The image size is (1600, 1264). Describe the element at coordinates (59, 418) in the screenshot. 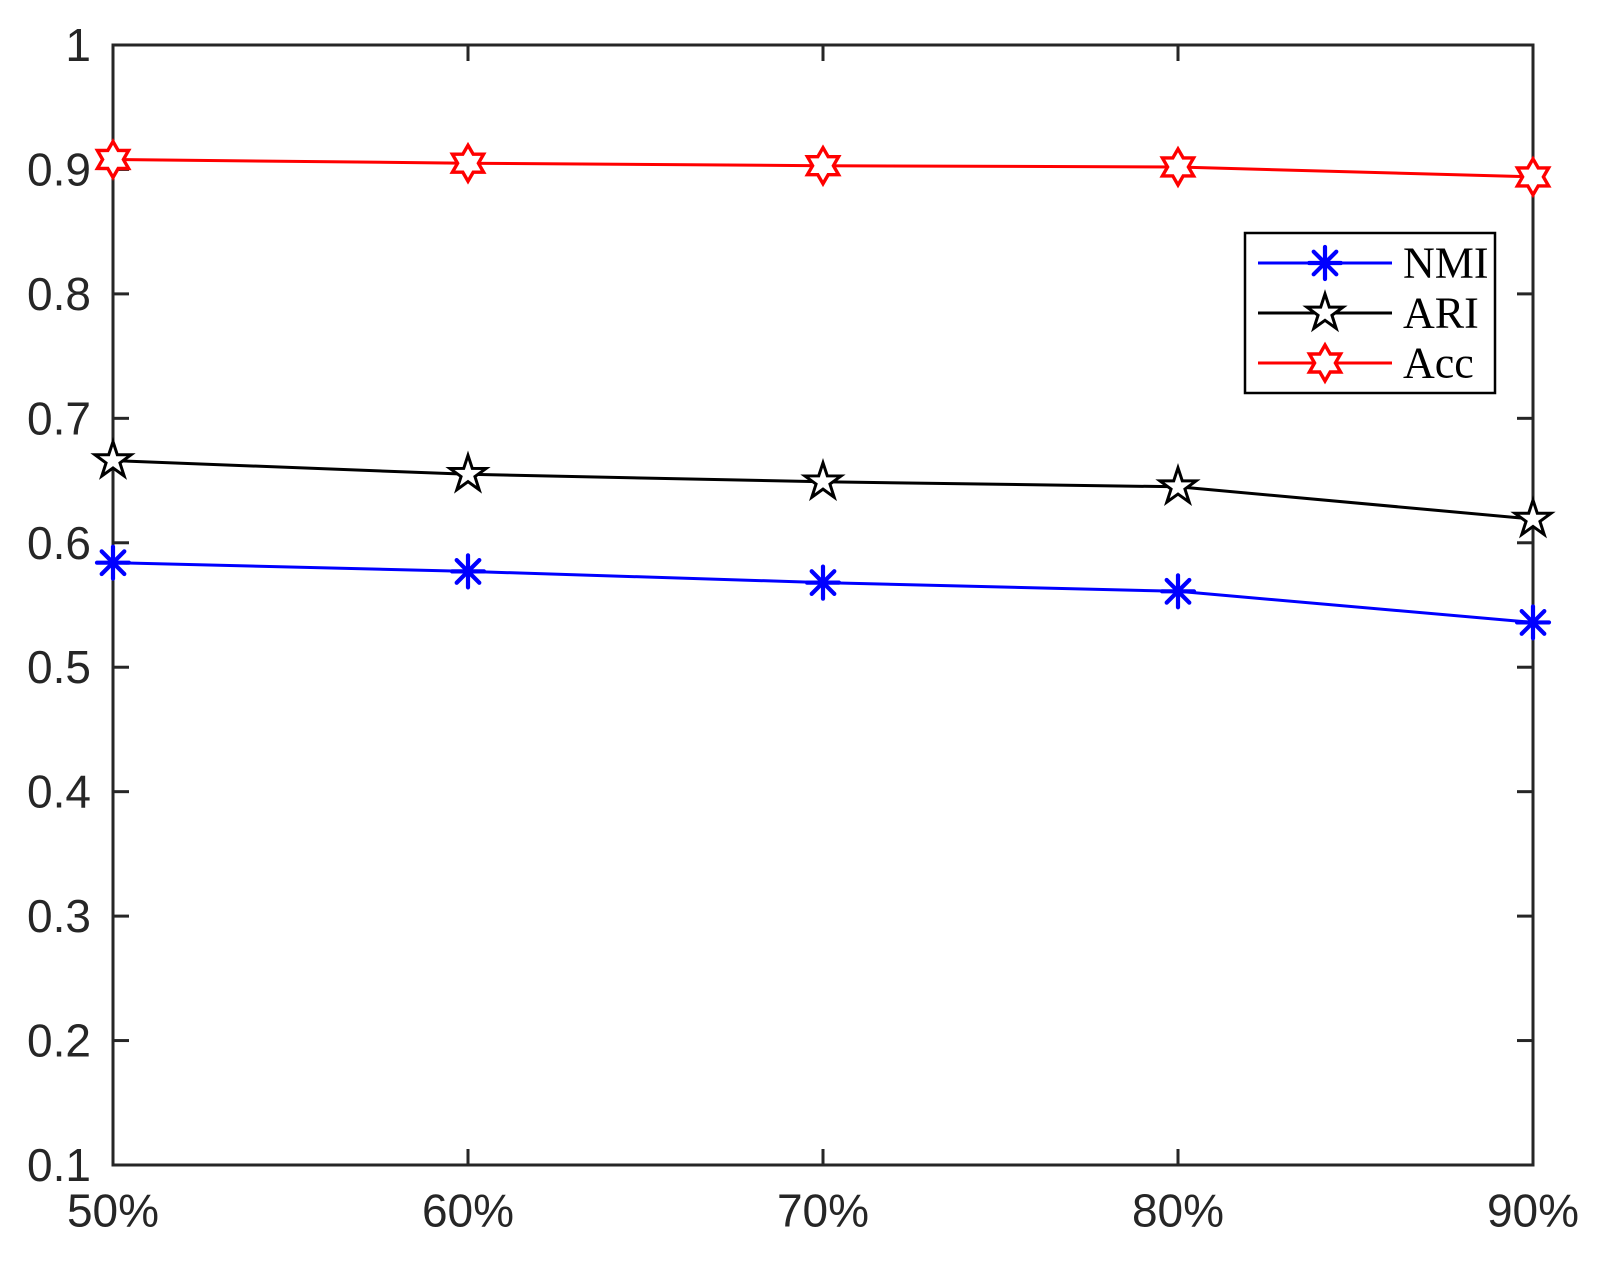

I see `y-tick-label: 0.7` at that location.